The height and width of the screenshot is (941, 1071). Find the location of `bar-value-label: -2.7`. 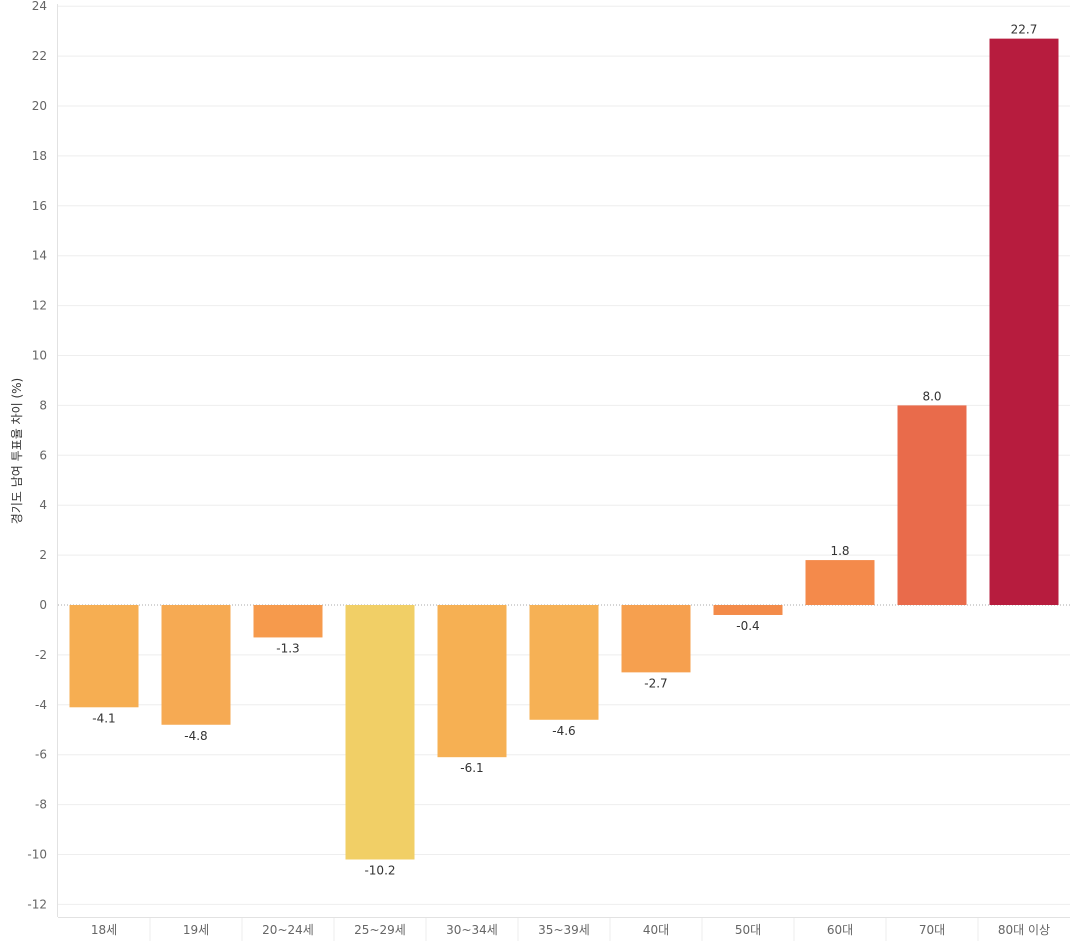

bar-value-label: -2.7 is located at coordinates (655, 683).